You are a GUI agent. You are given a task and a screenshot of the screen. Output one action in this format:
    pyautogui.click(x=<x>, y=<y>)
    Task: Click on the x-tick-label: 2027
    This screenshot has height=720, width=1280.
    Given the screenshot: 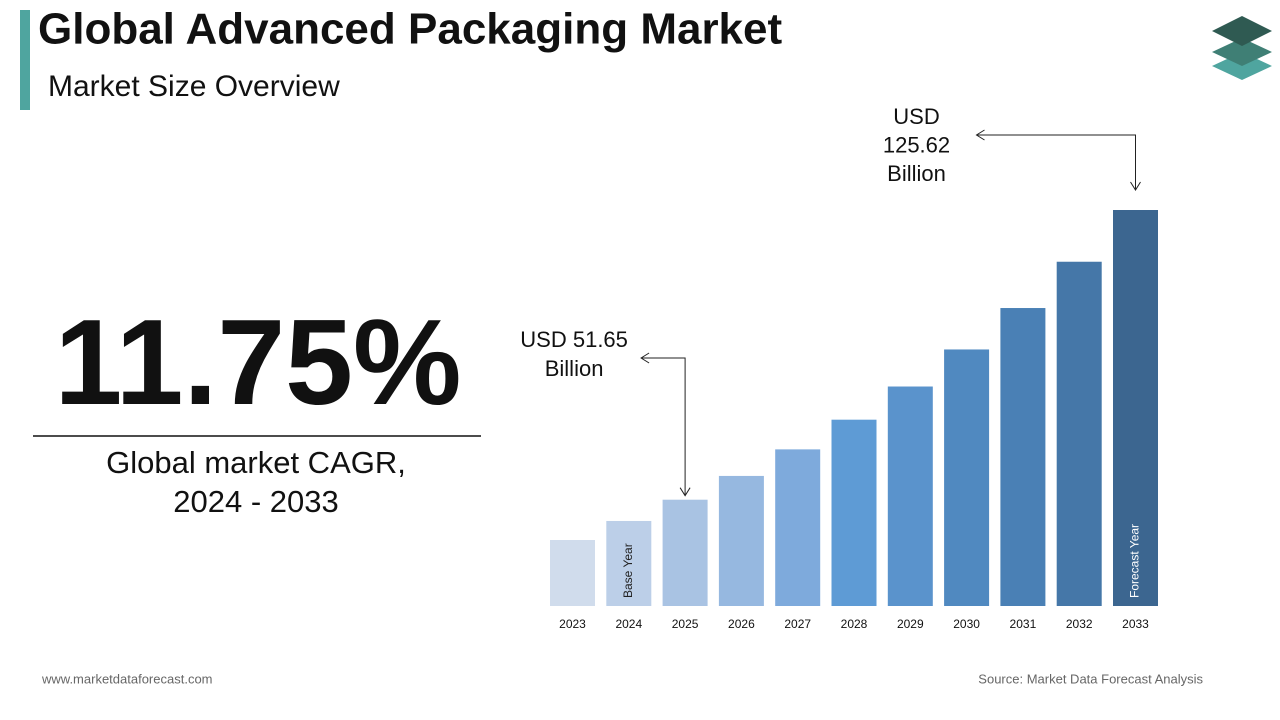 What is the action you would take?
    pyautogui.click(x=797, y=624)
    